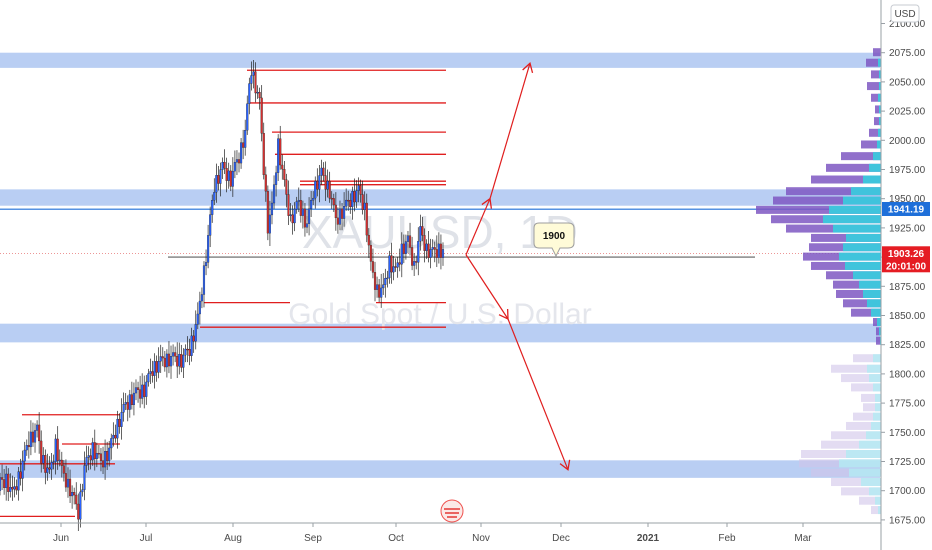 The height and width of the screenshot is (550, 932). Describe the element at coordinates (313, 538) in the screenshot. I see `time-tick-label: Sep` at that location.